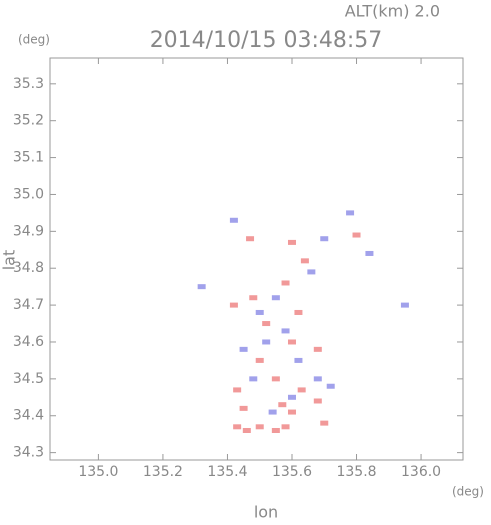 This screenshot has height=525, width=491. I want to click on y-tick-label: 35.1, so click(28, 158).